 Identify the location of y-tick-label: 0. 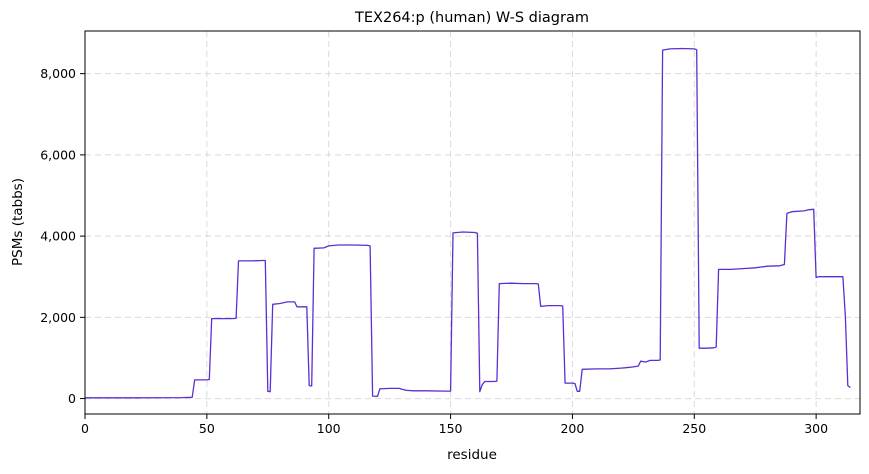
(72, 398).